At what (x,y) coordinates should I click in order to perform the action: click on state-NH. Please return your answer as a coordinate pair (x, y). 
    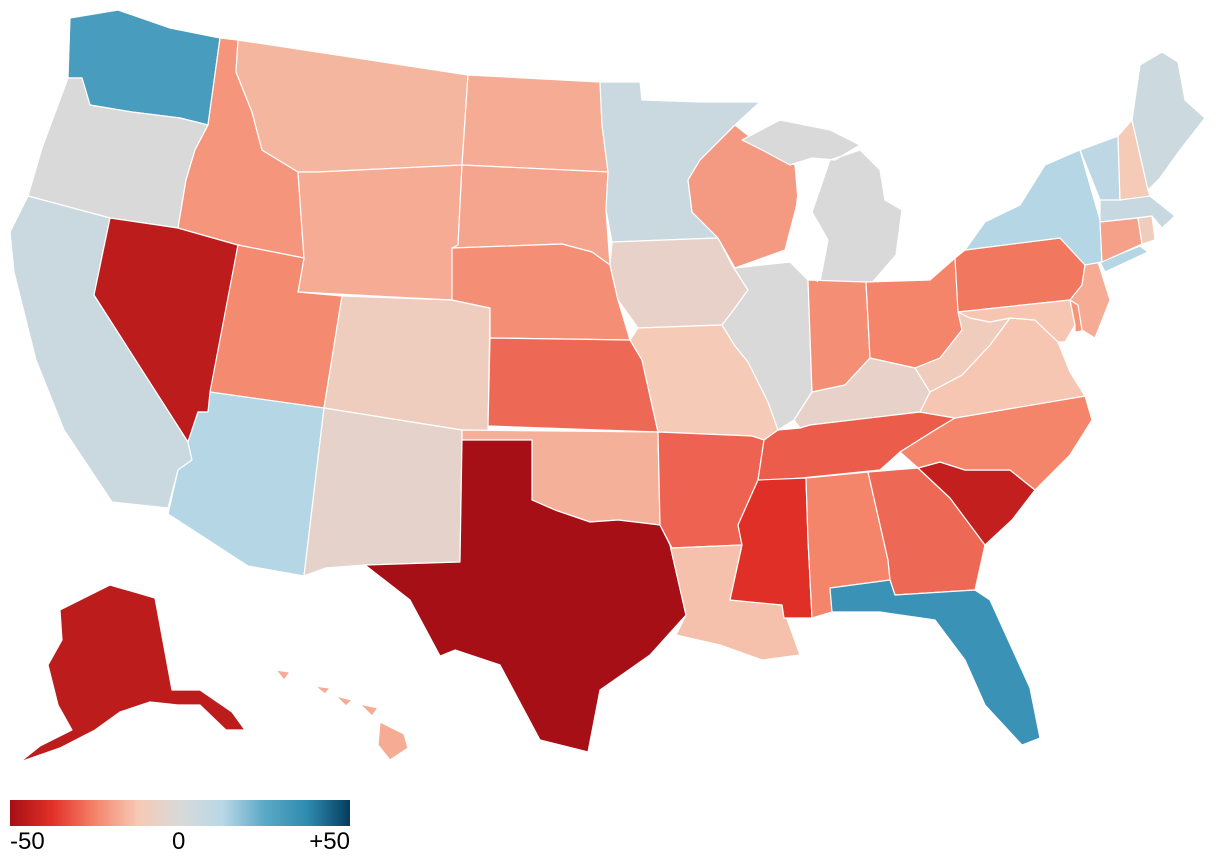
    Looking at the image, I should click on (1134, 160).